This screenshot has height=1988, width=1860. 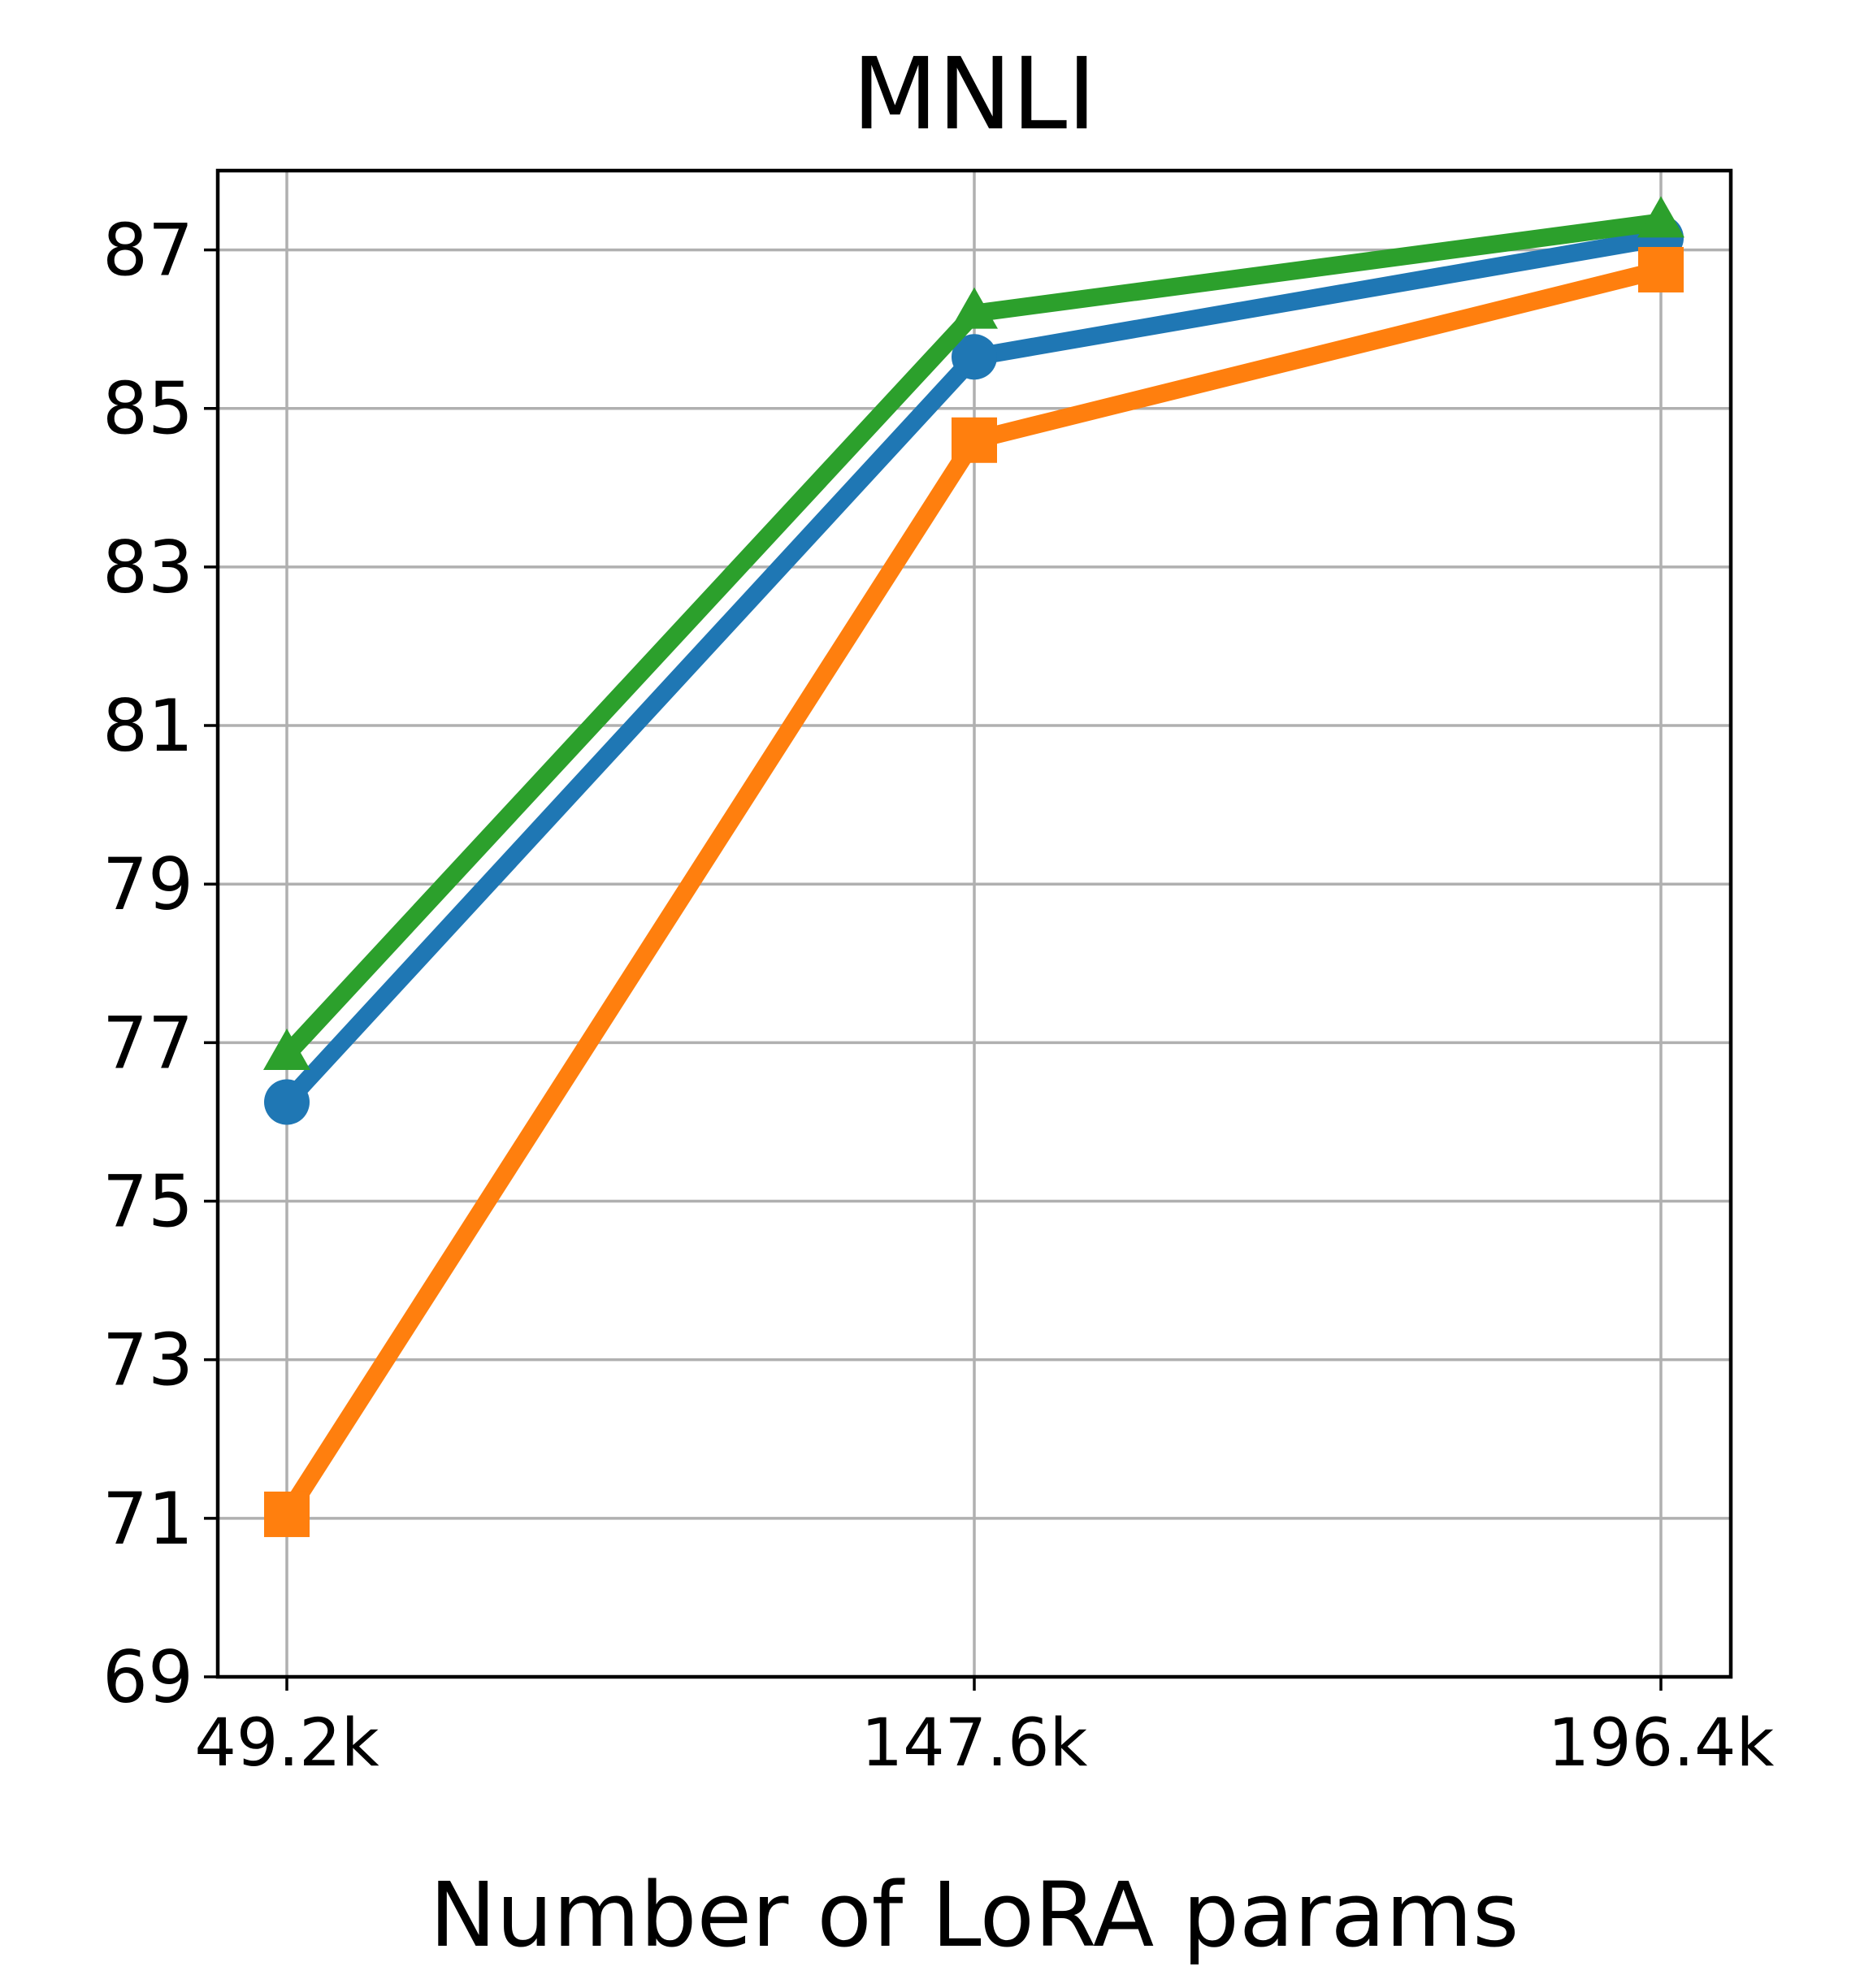 I want to click on y-tick-label: 71, so click(x=147, y=1519).